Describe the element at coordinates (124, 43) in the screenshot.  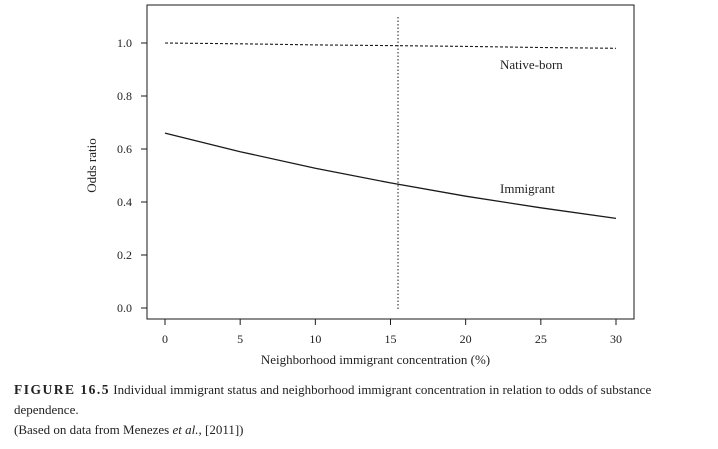
I see `y-tick-label: 1.0` at that location.